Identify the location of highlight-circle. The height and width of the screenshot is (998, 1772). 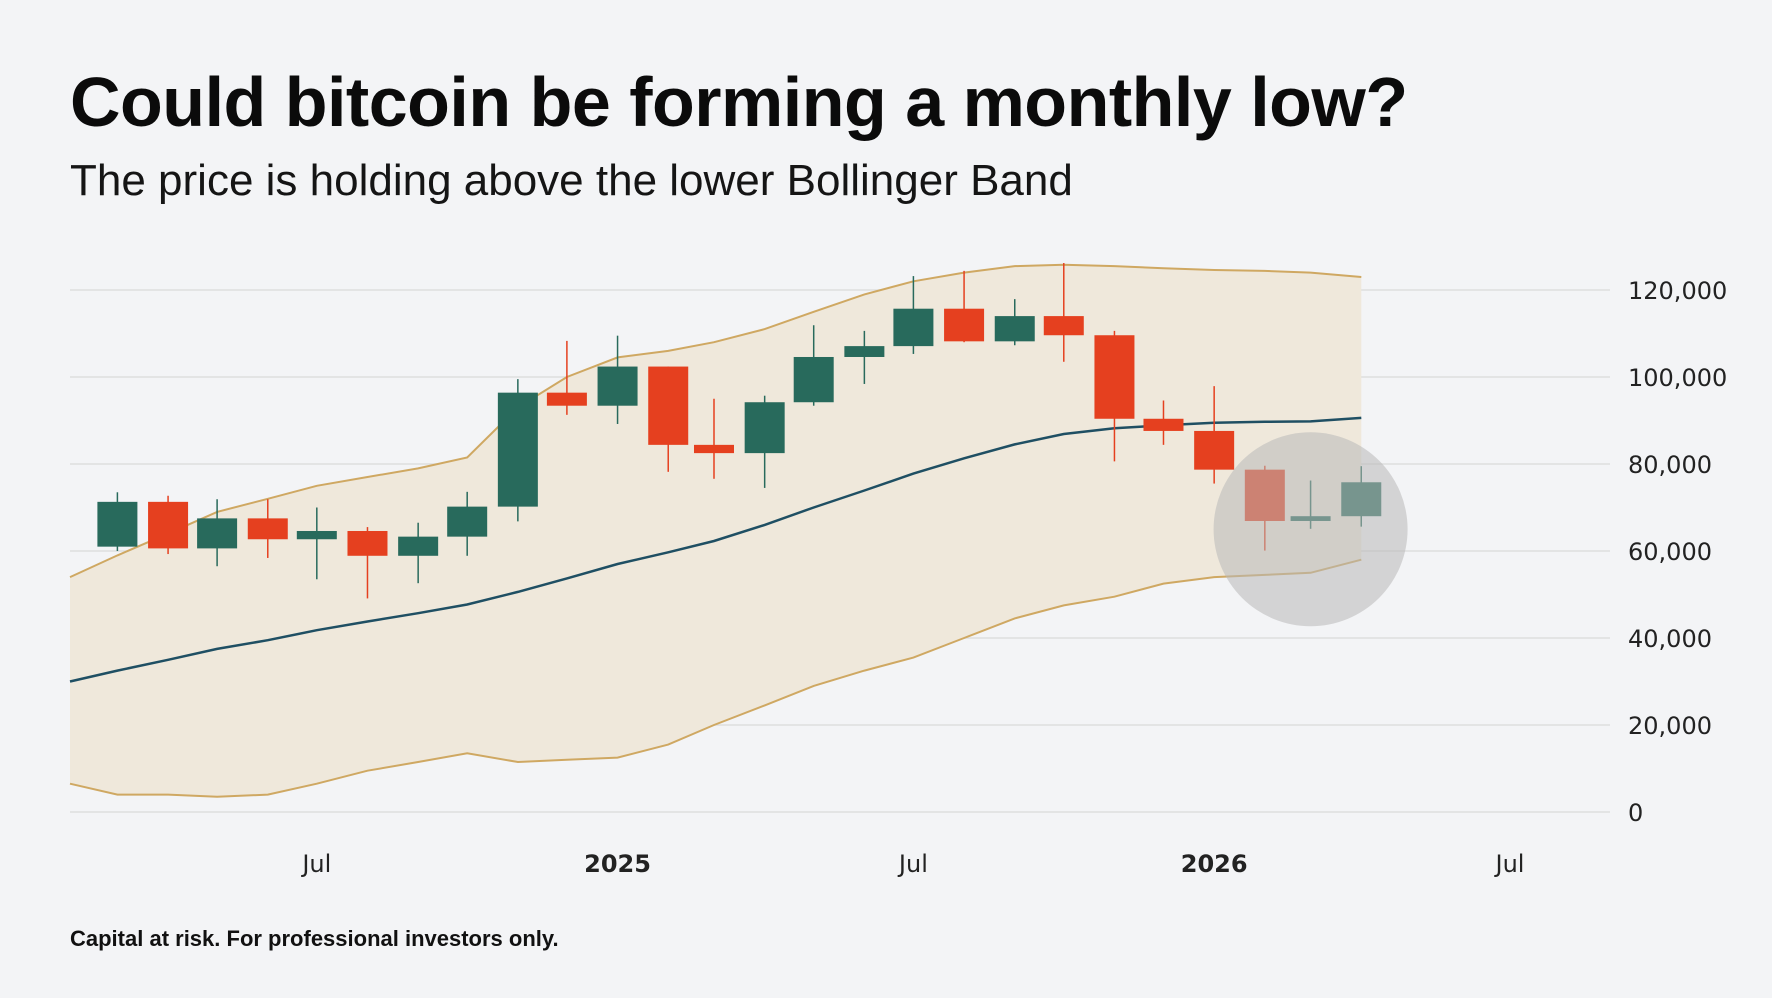
(1310, 529).